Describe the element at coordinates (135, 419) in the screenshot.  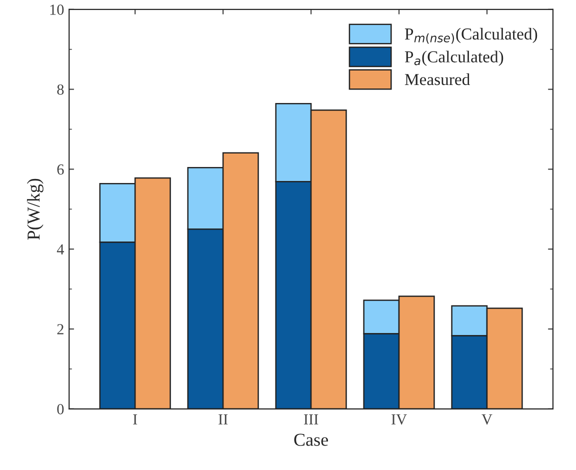
I see `x-tick-label: I` at that location.